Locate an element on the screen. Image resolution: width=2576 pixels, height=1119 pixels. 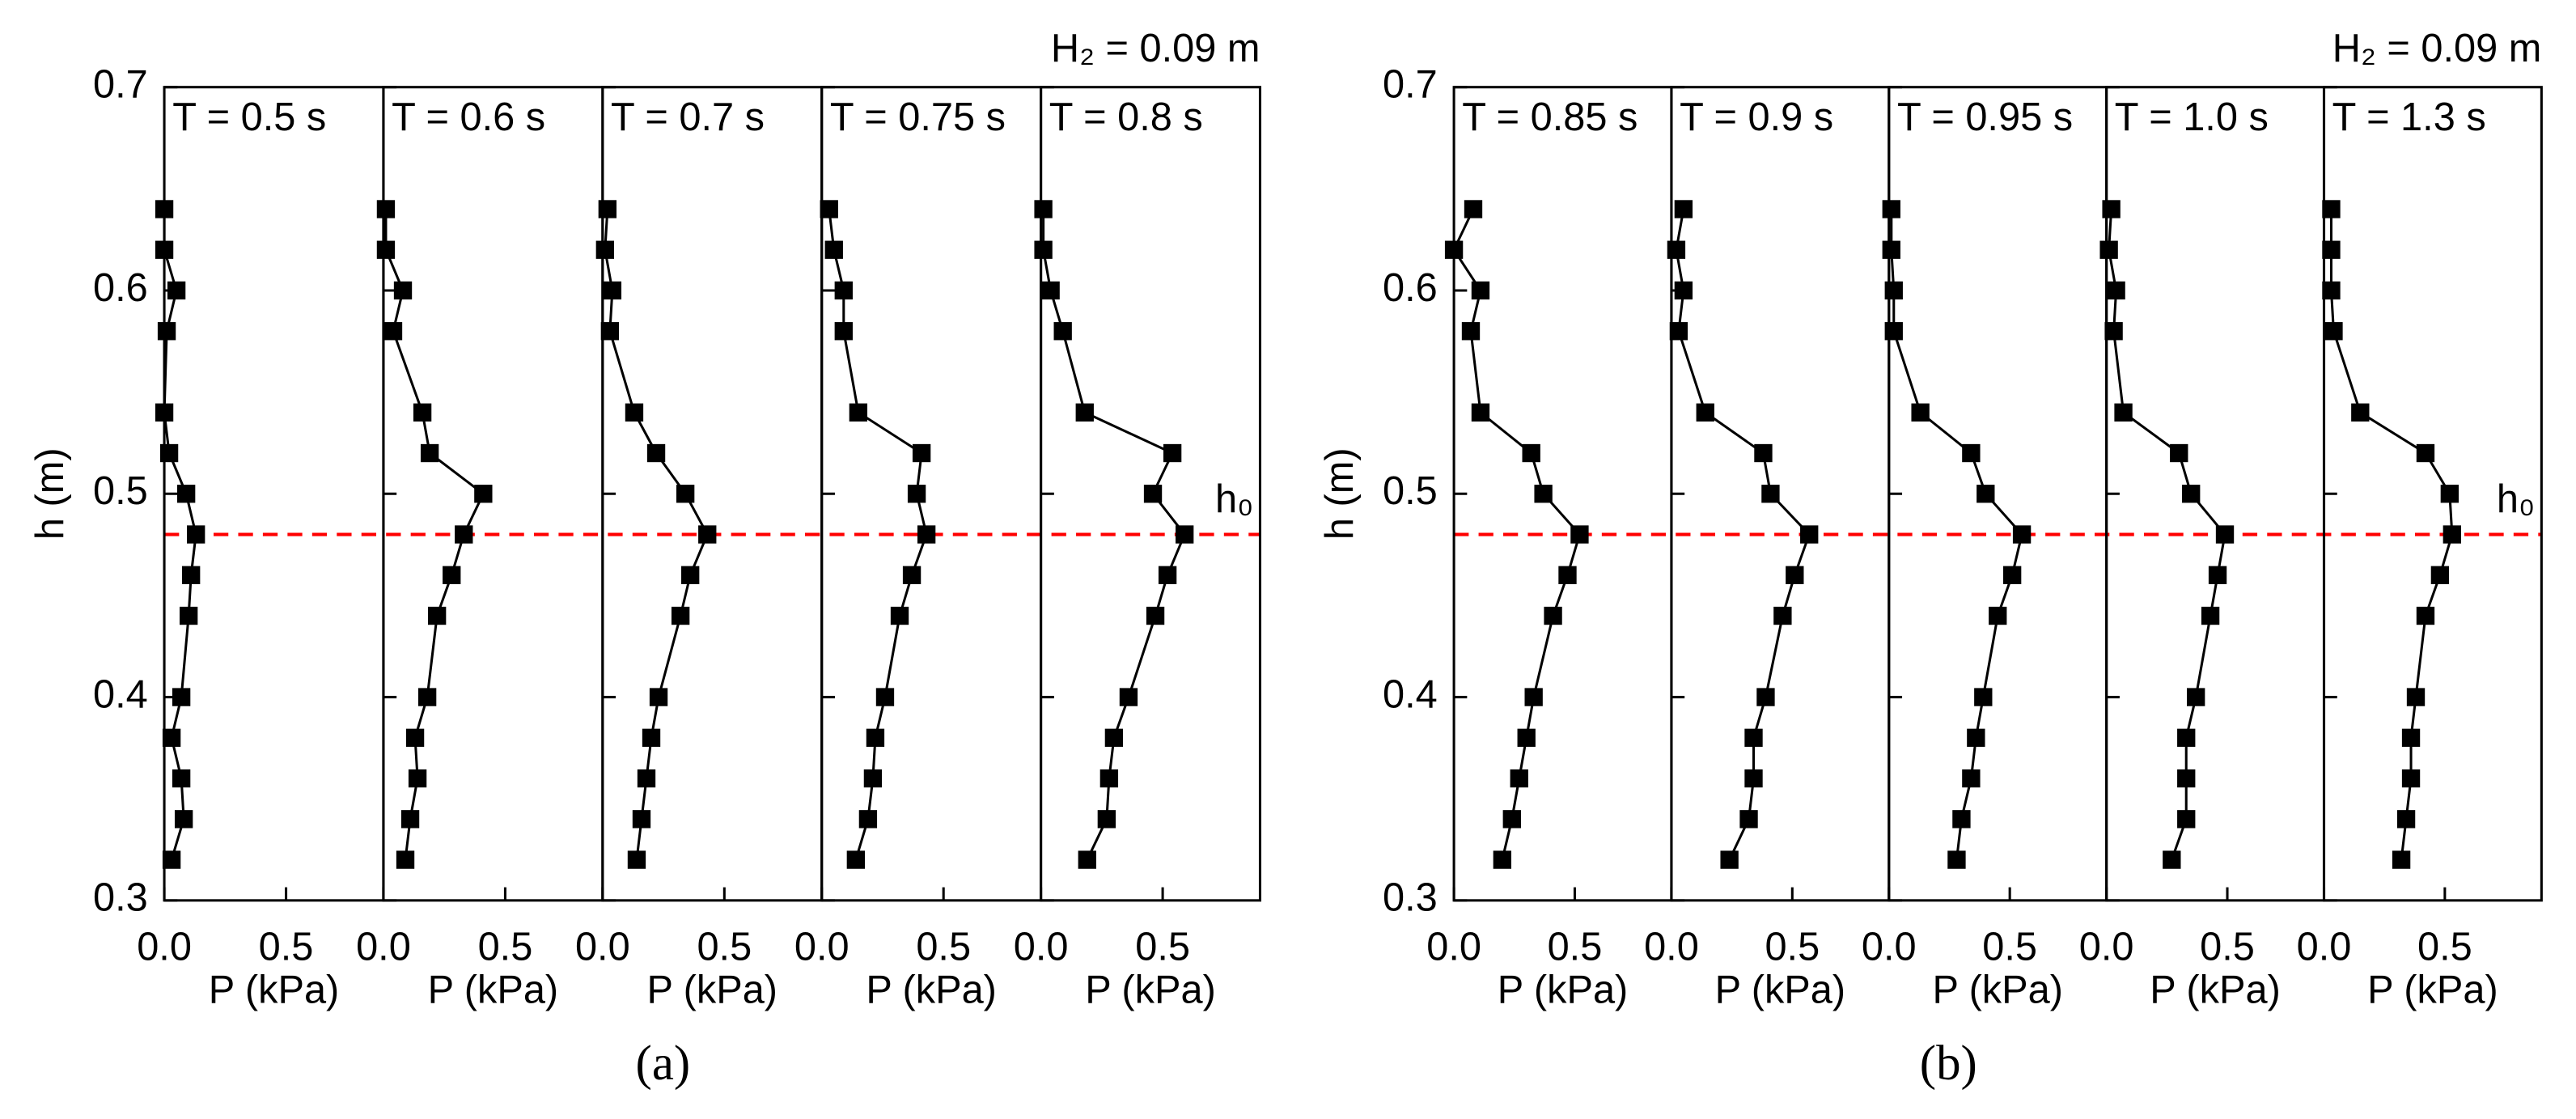
panel-title: T = 1.3 s is located at coordinates (2409, 117).